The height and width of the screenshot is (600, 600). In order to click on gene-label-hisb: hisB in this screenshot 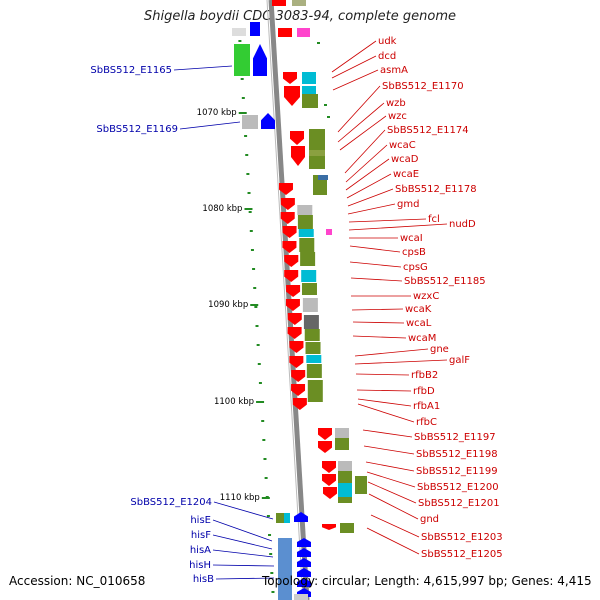, I will do `click(203, 579)`.